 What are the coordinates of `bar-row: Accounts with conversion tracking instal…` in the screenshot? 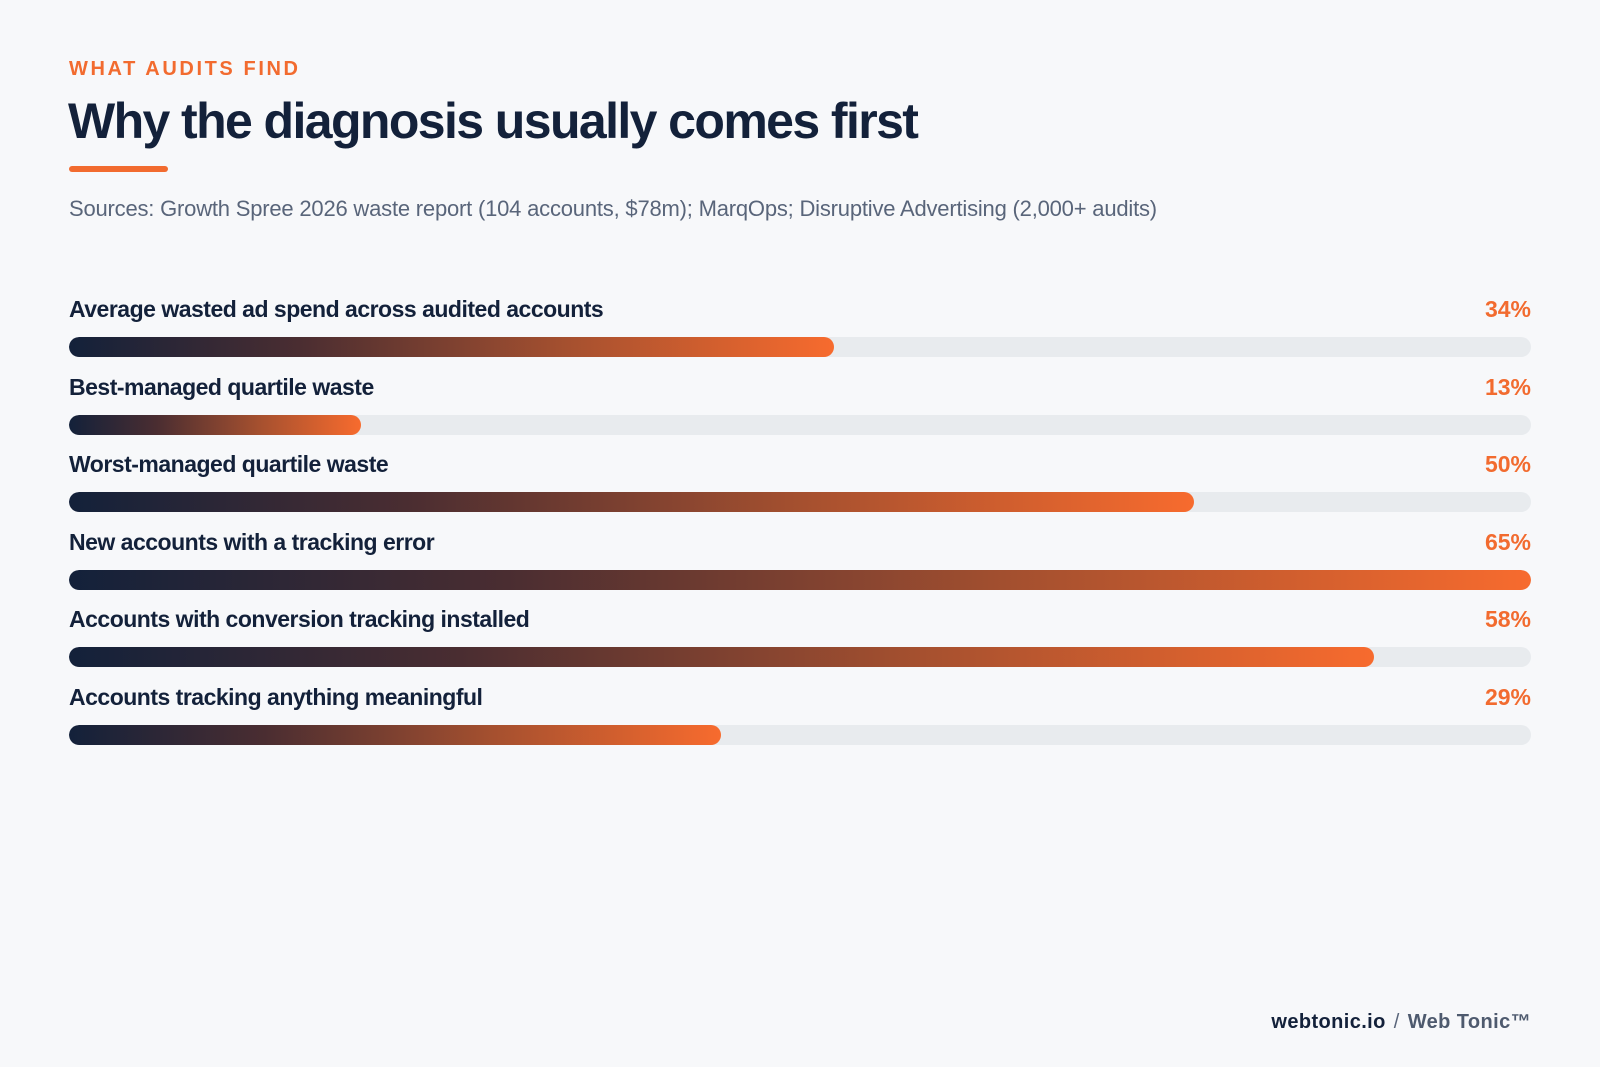 It's located at (800, 645).